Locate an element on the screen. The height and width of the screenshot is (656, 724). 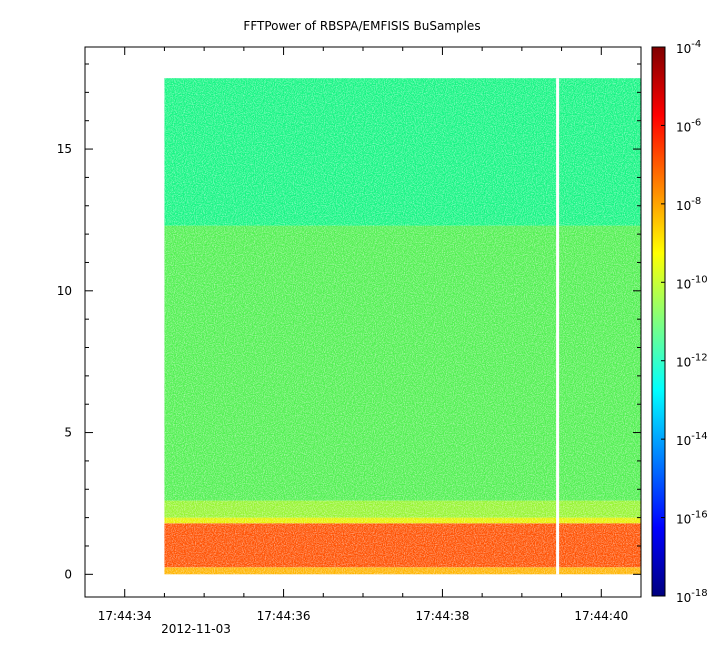
colorbar-tick-label: 10⁻¹⁸ is located at coordinates (692, 596).